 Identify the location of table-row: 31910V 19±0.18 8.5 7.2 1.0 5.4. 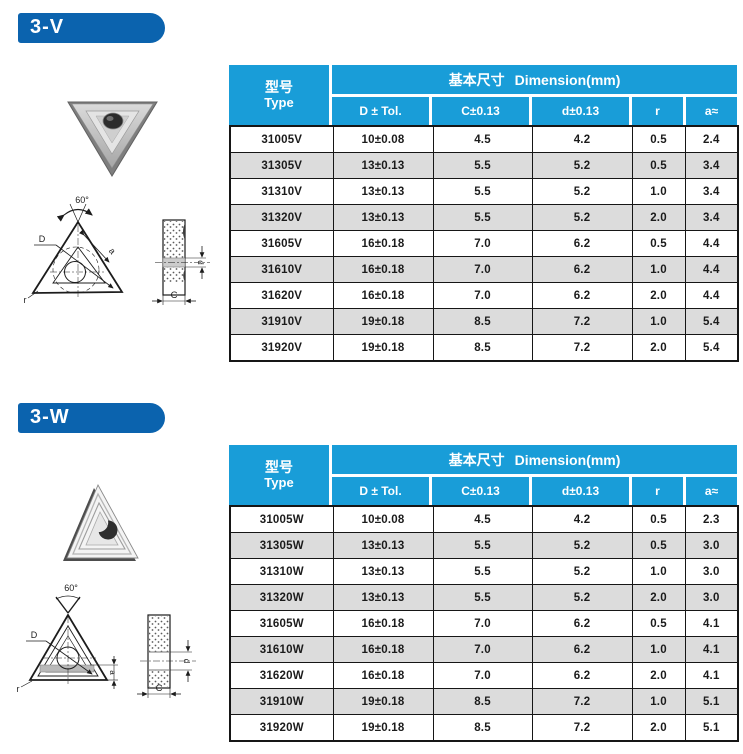
(484, 321).